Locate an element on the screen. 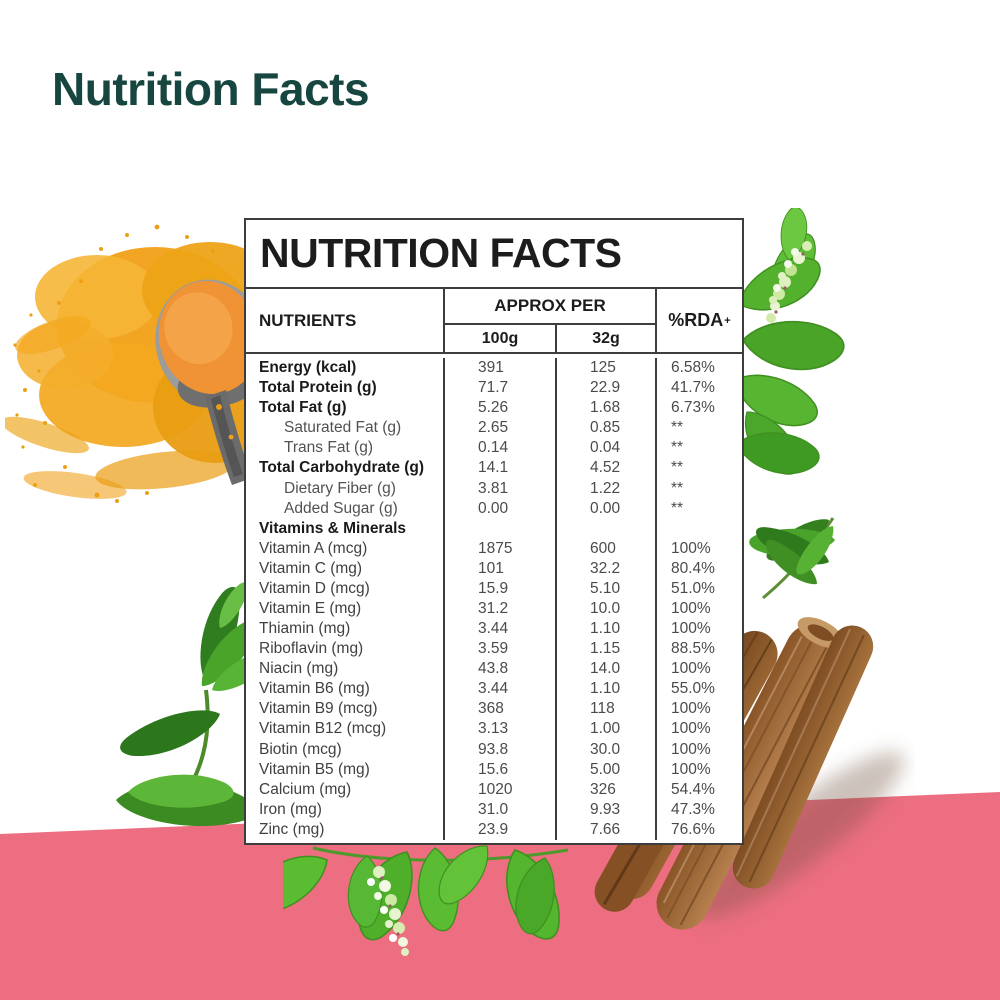  table-row: Vitamin B9 (mcg) 368 118 100% is located at coordinates (494, 709).